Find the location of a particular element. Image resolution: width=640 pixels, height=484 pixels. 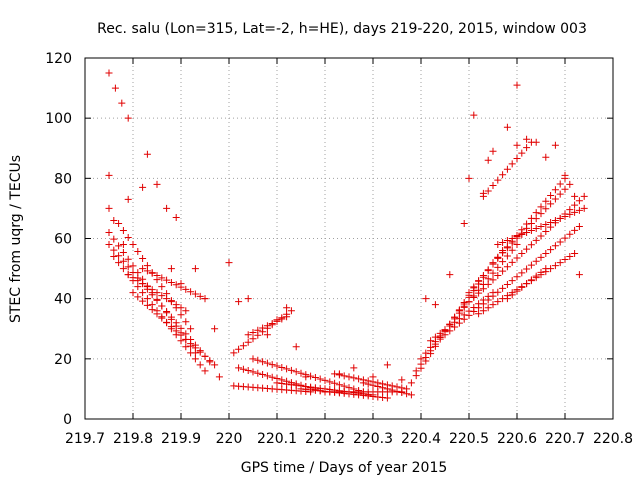

x-tick-label: 220.7 is located at coordinates (565, 439).